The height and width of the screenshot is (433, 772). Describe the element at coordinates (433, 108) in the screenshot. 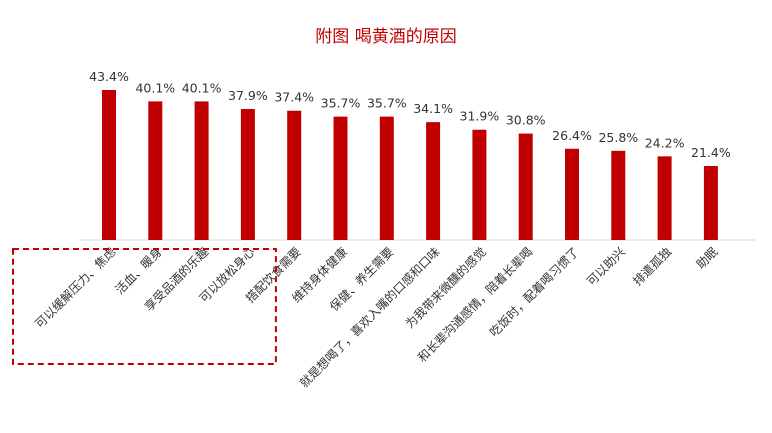

I see `value-label-8: 34.1%` at that location.